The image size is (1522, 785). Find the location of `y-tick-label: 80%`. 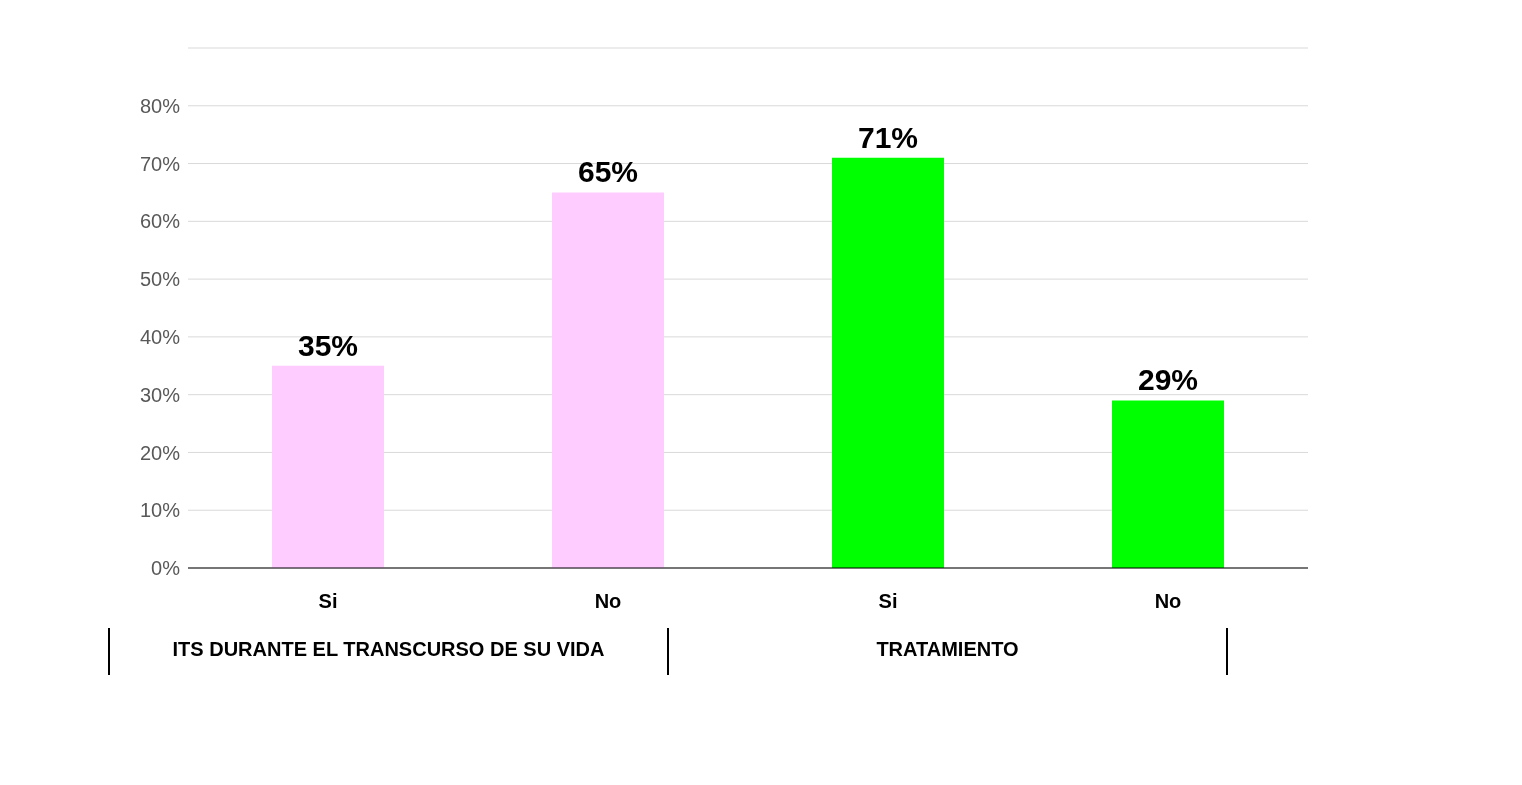

y-tick-label: 80% is located at coordinates (160, 105).